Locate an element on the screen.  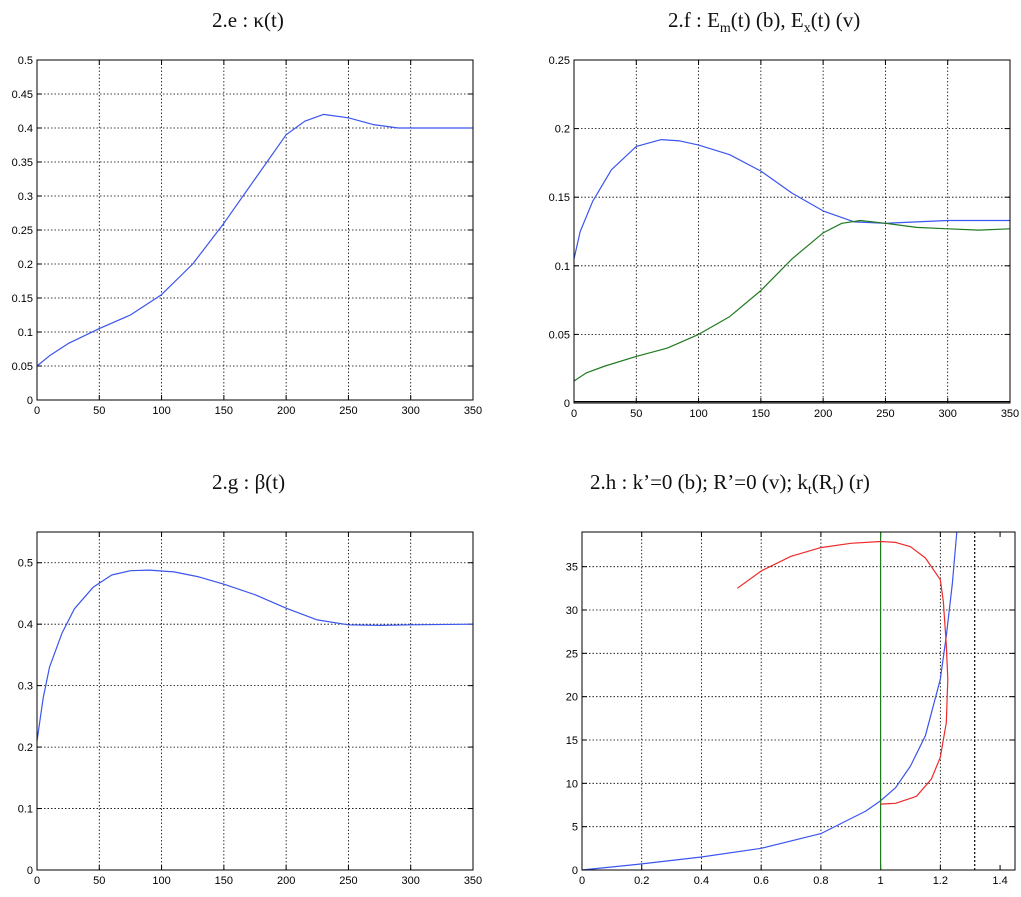
panel-f-series-green-line is located at coordinates (792, 300).